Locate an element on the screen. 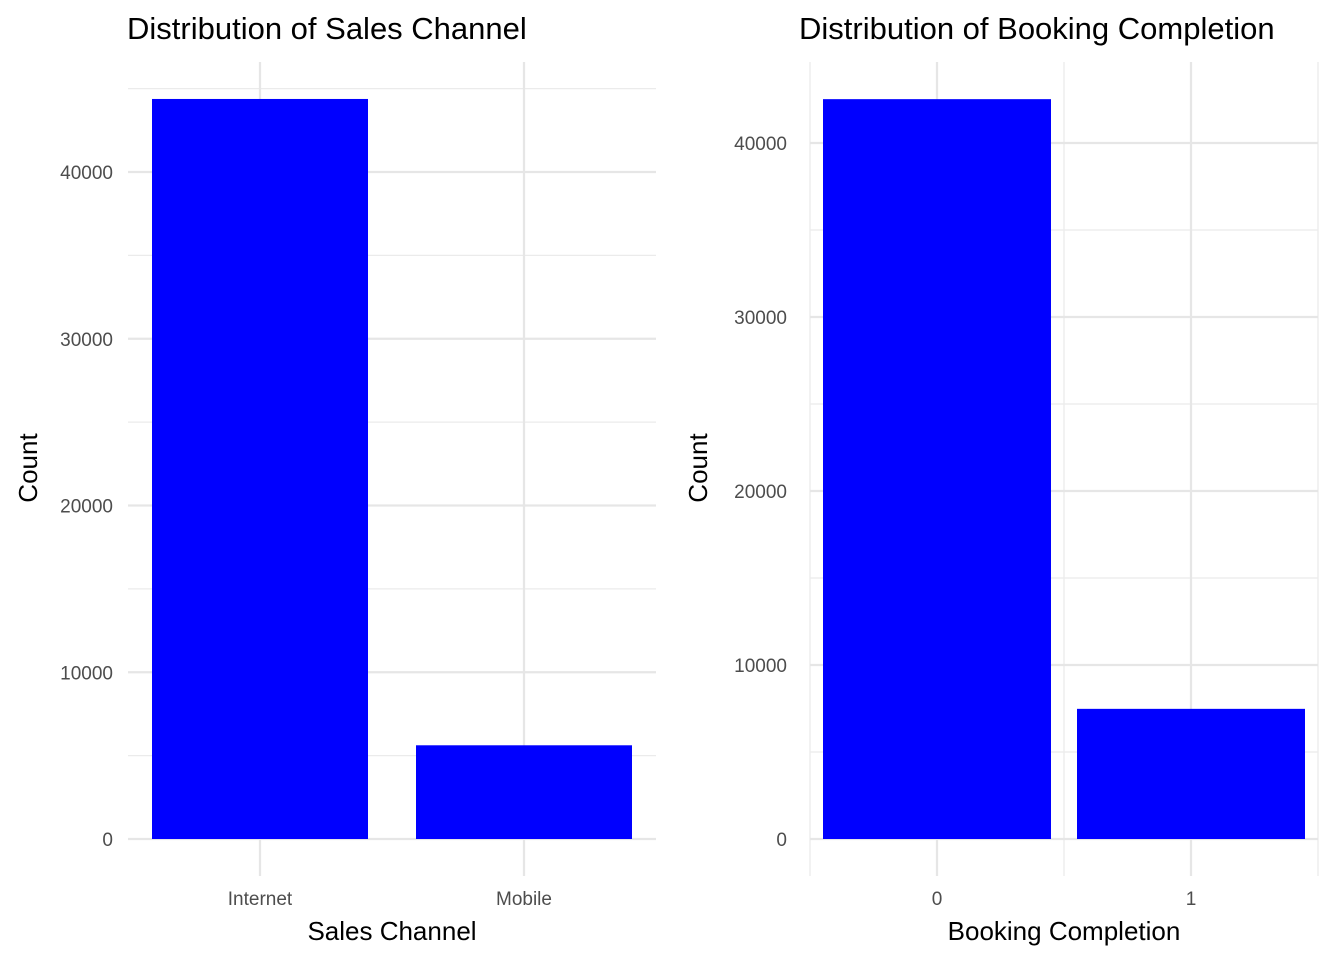  bar-internet is located at coordinates (260, 468).